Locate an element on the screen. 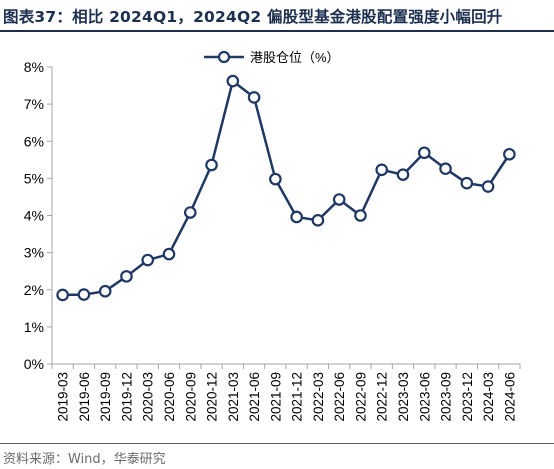 This screenshot has width=554, height=469. figure-title: 图表37：相比 2024Q1，2024Q2 偏股型基金港股配置强度小幅回升 is located at coordinates (253, 17).